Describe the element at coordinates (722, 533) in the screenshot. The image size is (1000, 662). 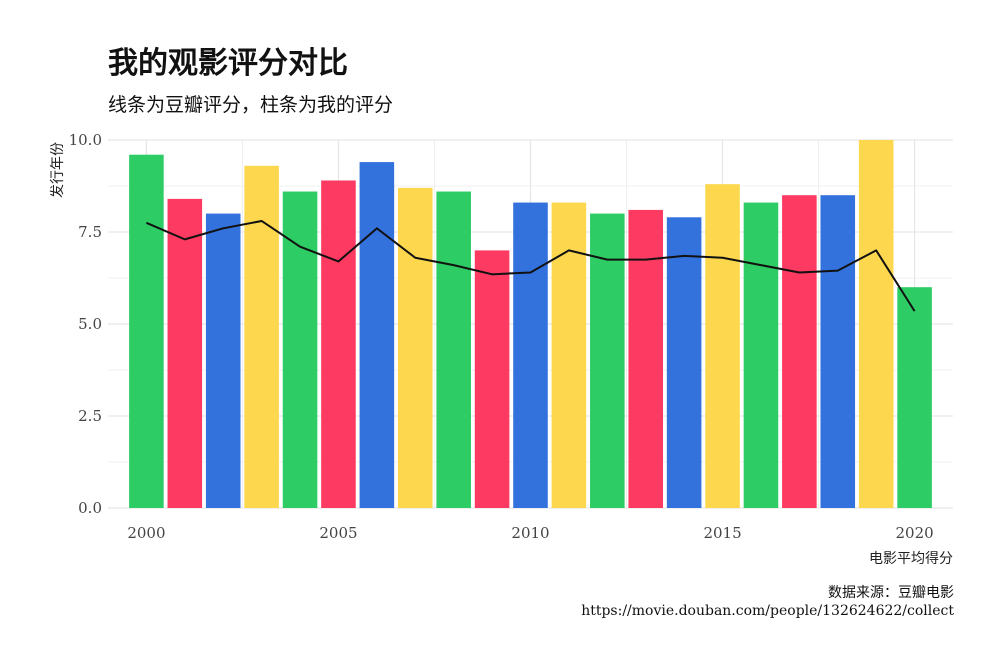
I see `x-tick-label: 2015` at that location.